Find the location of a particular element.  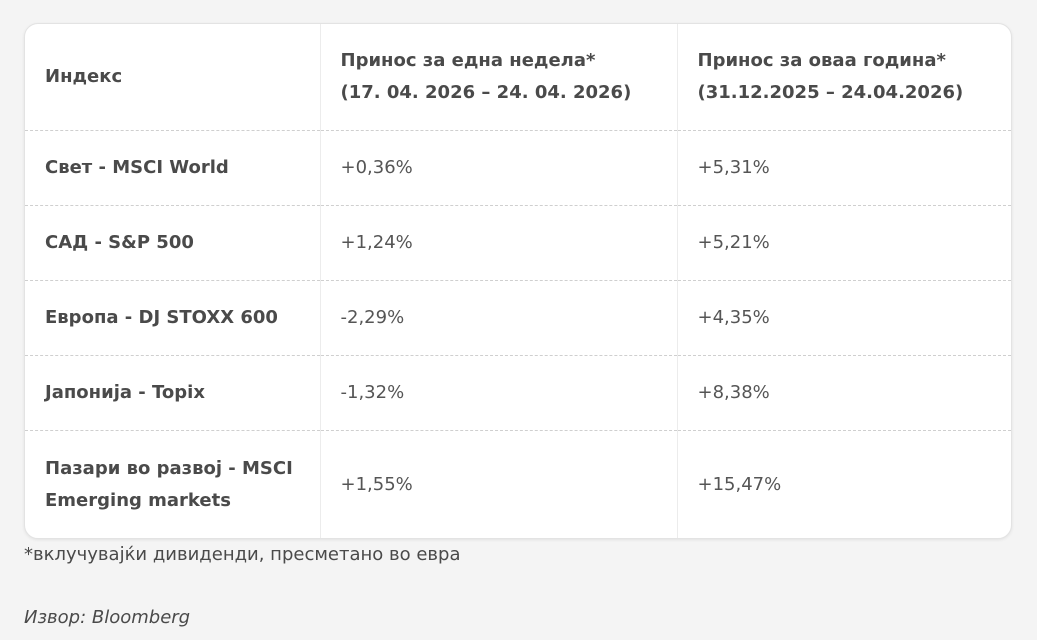

week-return-cell: +1,24% is located at coordinates (498, 243).